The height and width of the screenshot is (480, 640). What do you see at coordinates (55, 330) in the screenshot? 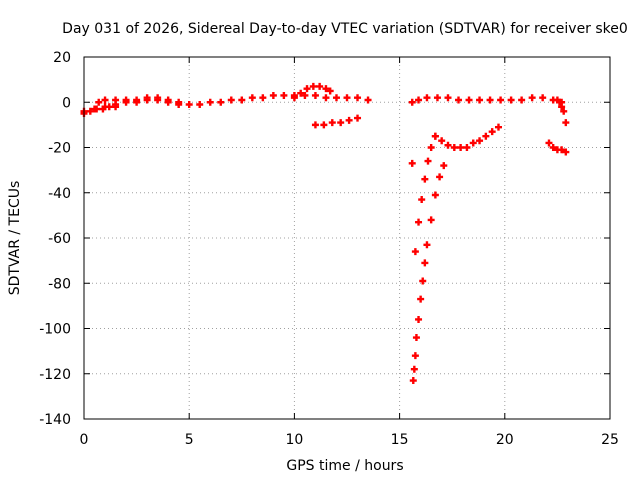
I see `y-tick-label: -100` at bounding box center [55, 330].